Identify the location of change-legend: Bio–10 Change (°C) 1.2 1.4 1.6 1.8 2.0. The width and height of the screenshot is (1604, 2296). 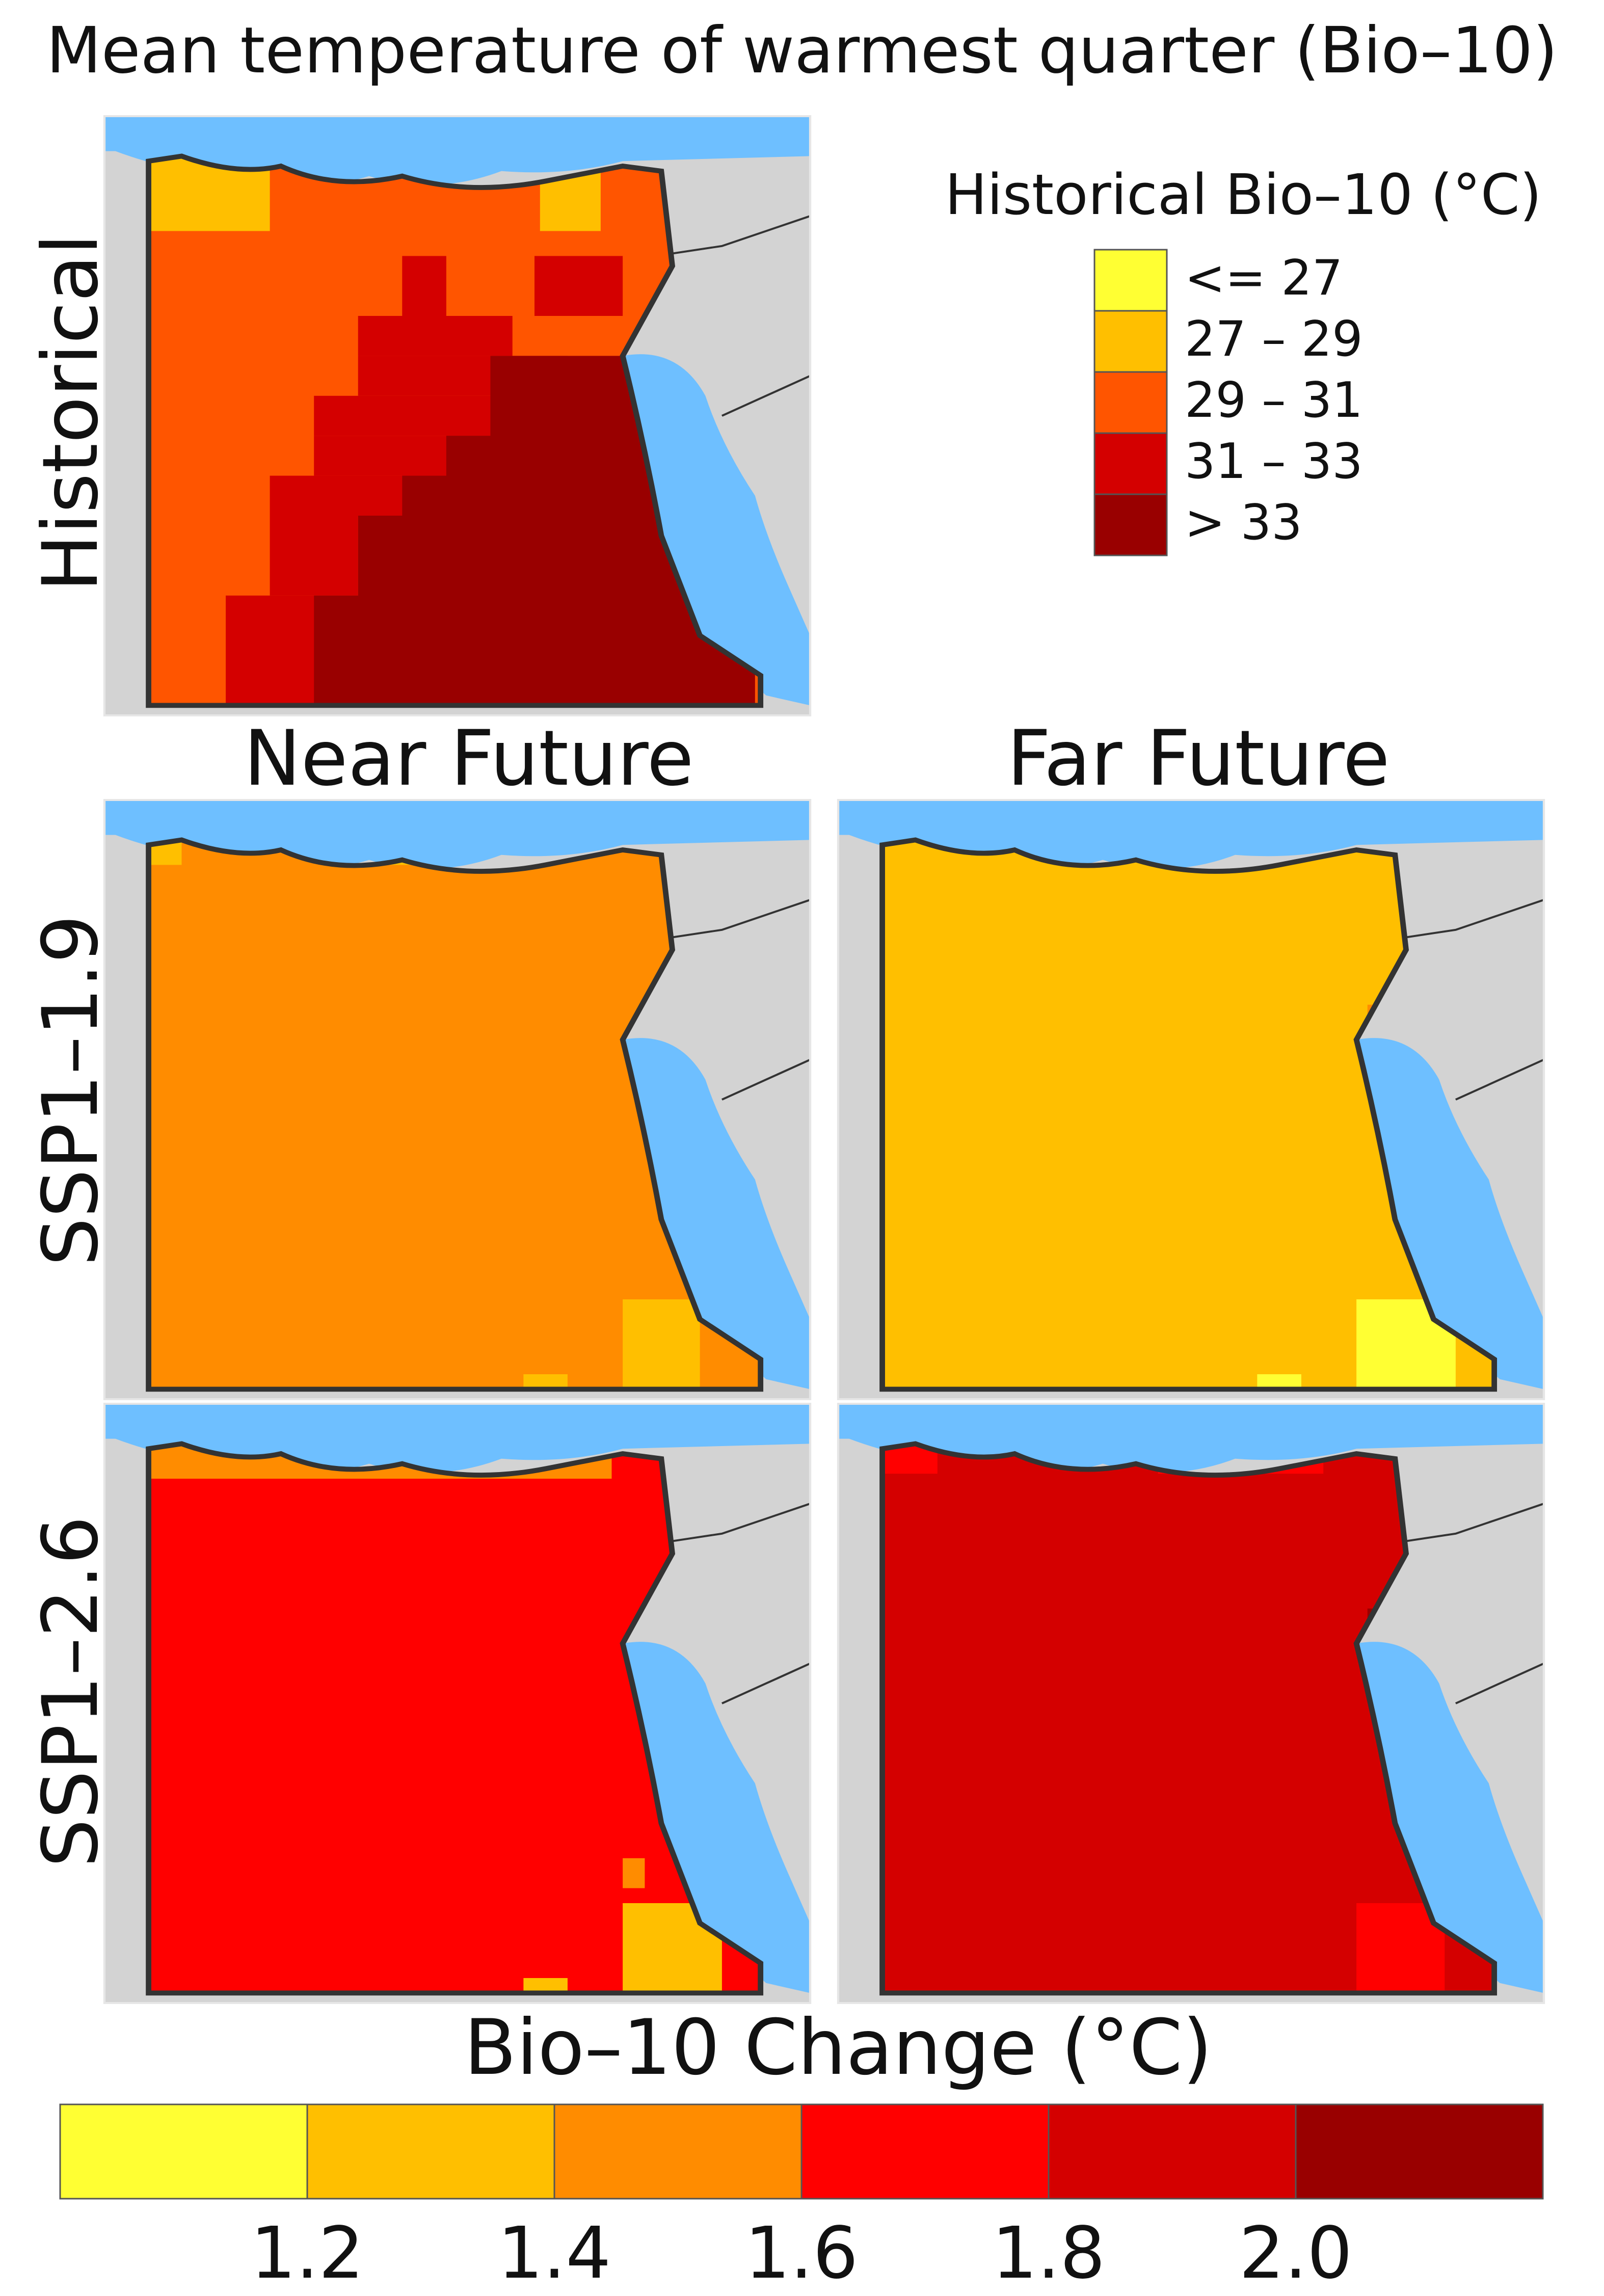
(801, 2149).